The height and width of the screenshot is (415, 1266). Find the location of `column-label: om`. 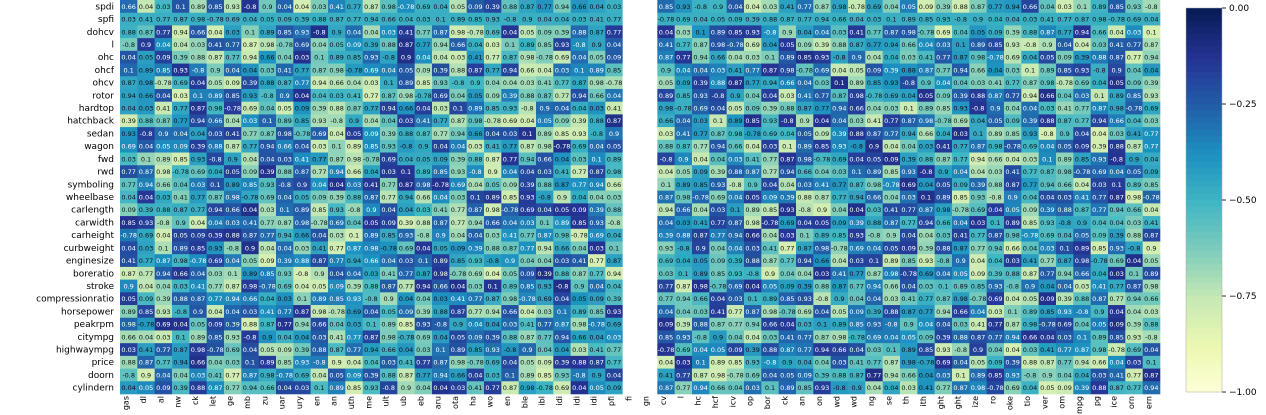

column-label: om is located at coordinates (1062, 402).